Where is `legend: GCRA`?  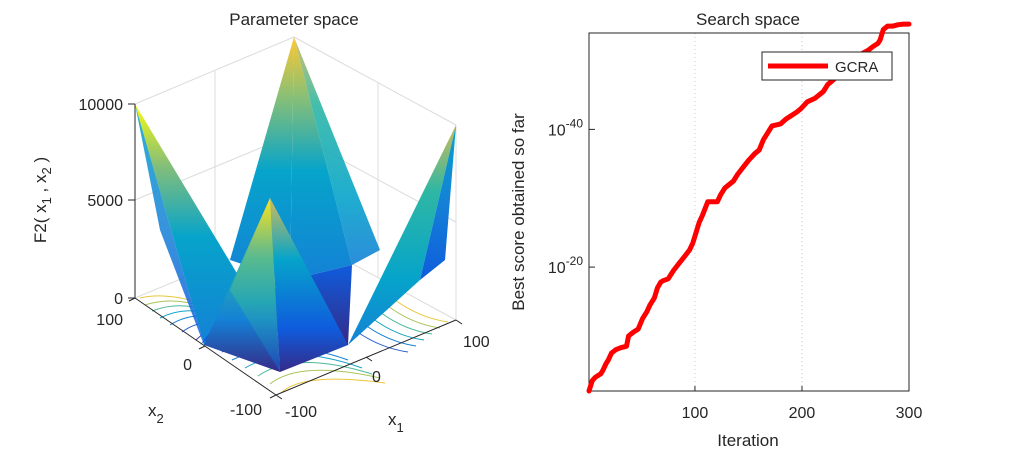 legend: GCRA is located at coordinates (827, 66).